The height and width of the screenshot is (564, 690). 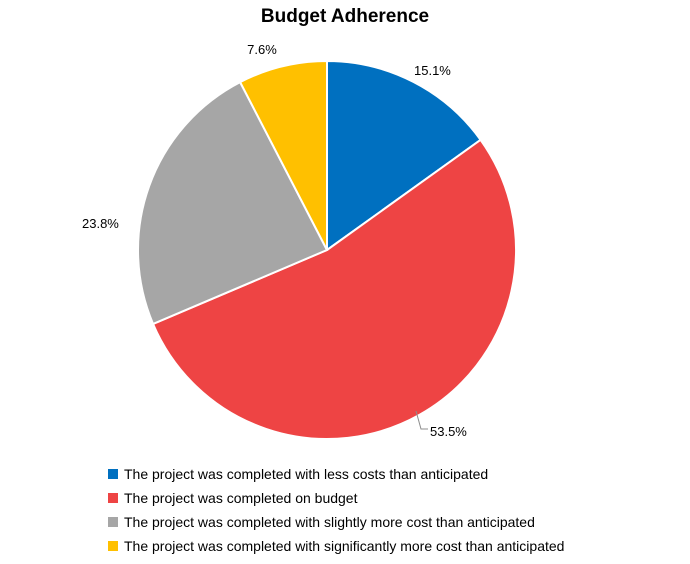 What do you see at coordinates (432, 70) in the screenshot?
I see `data-label-less-cost: 15.1%` at bounding box center [432, 70].